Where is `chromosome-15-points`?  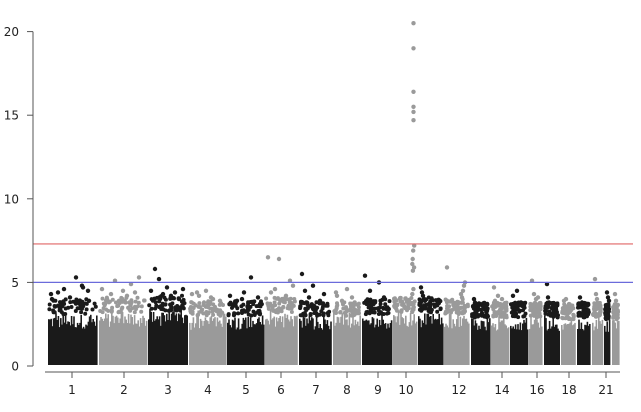 chromosome-15-points is located at coordinates (519, 326).